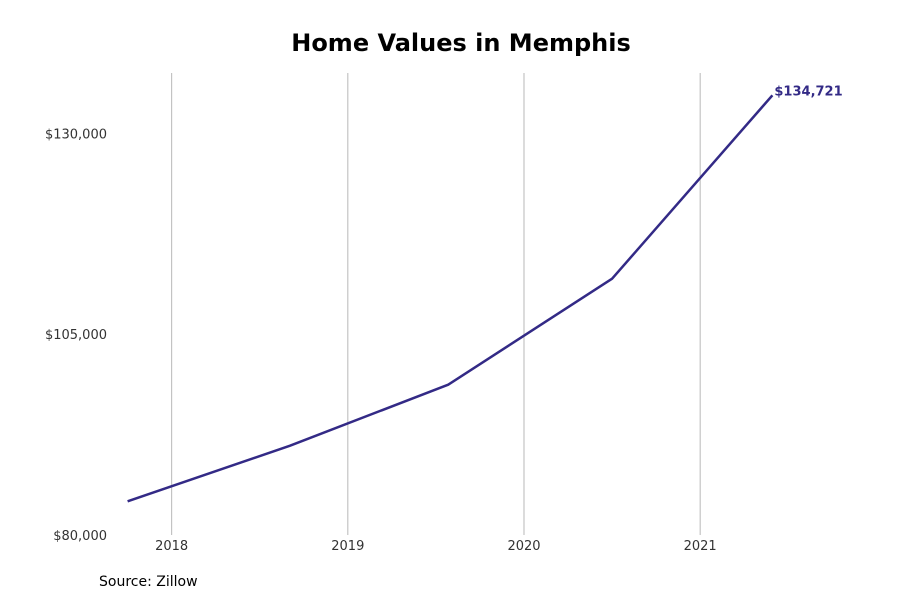 The image size is (900, 600). I want to click on y-tick-label: $80,000, so click(80, 536).